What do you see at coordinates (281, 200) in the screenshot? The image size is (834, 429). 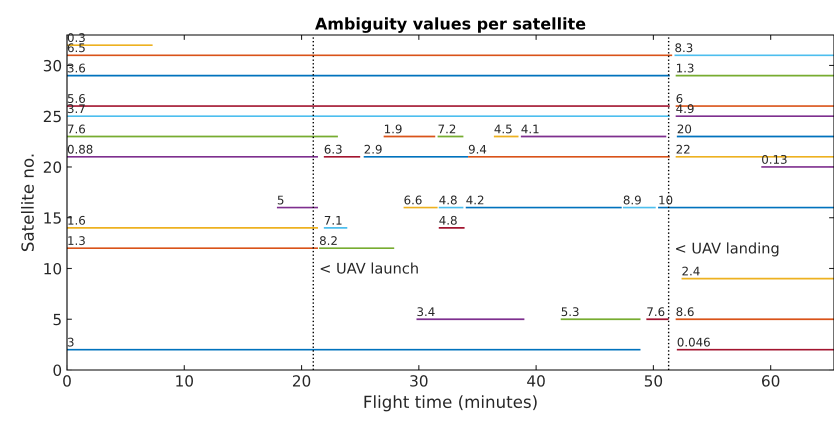 I see `annotation: 5` at bounding box center [281, 200].